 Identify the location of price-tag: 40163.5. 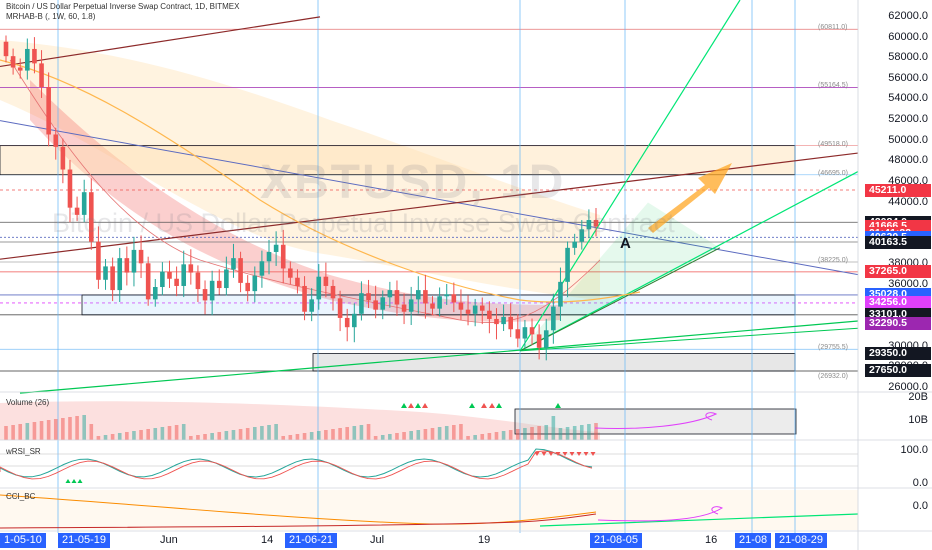
(898, 242).